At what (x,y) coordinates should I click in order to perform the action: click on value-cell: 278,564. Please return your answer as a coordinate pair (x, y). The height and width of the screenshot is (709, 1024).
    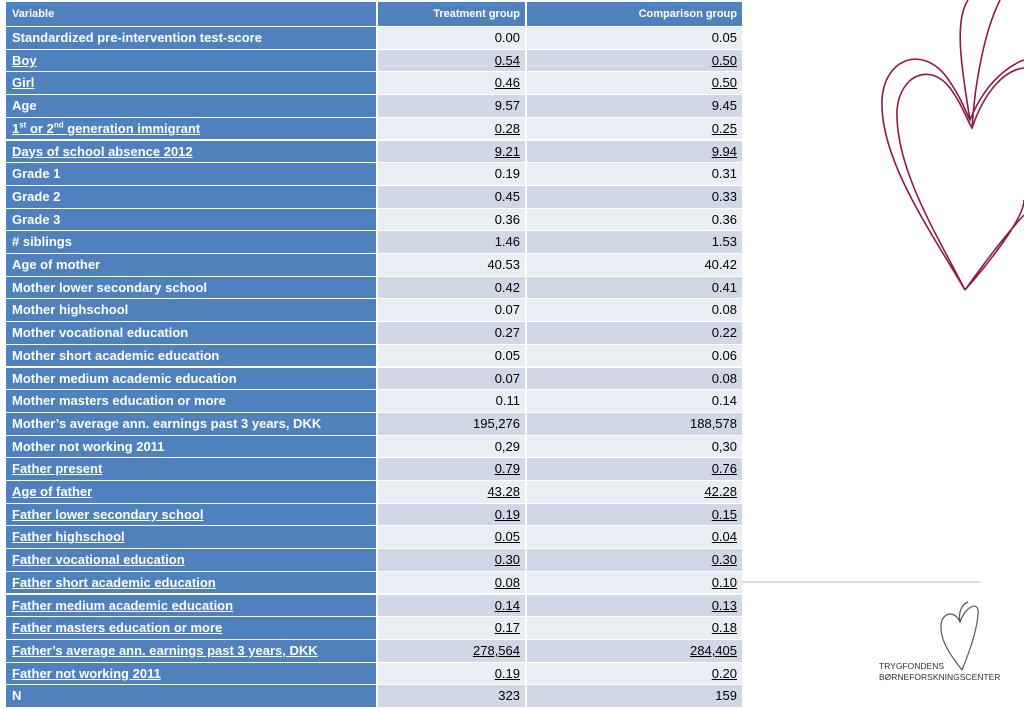
    Looking at the image, I should click on (451, 650).